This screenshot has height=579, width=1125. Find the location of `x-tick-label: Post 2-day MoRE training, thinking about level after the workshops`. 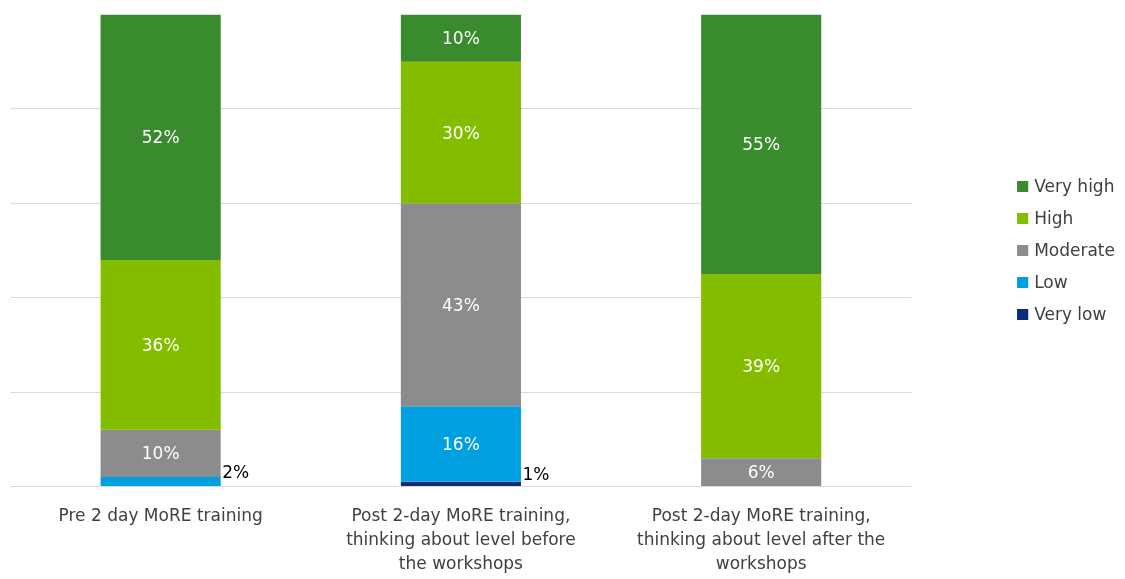

x-tick-label: Post 2-day MoRE training, thinking about level after the workshops is located at coordinates (761, 538).